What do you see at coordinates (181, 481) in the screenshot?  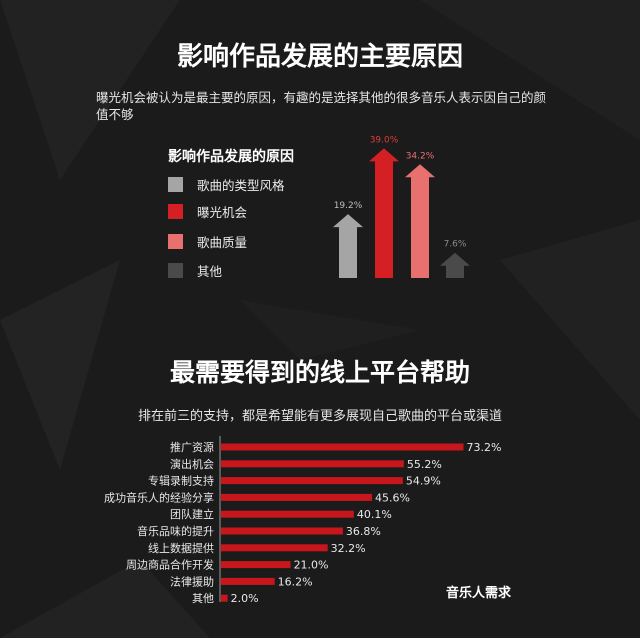 I see `category-label: 专辑录制支持` at bounding box center [181, 481].